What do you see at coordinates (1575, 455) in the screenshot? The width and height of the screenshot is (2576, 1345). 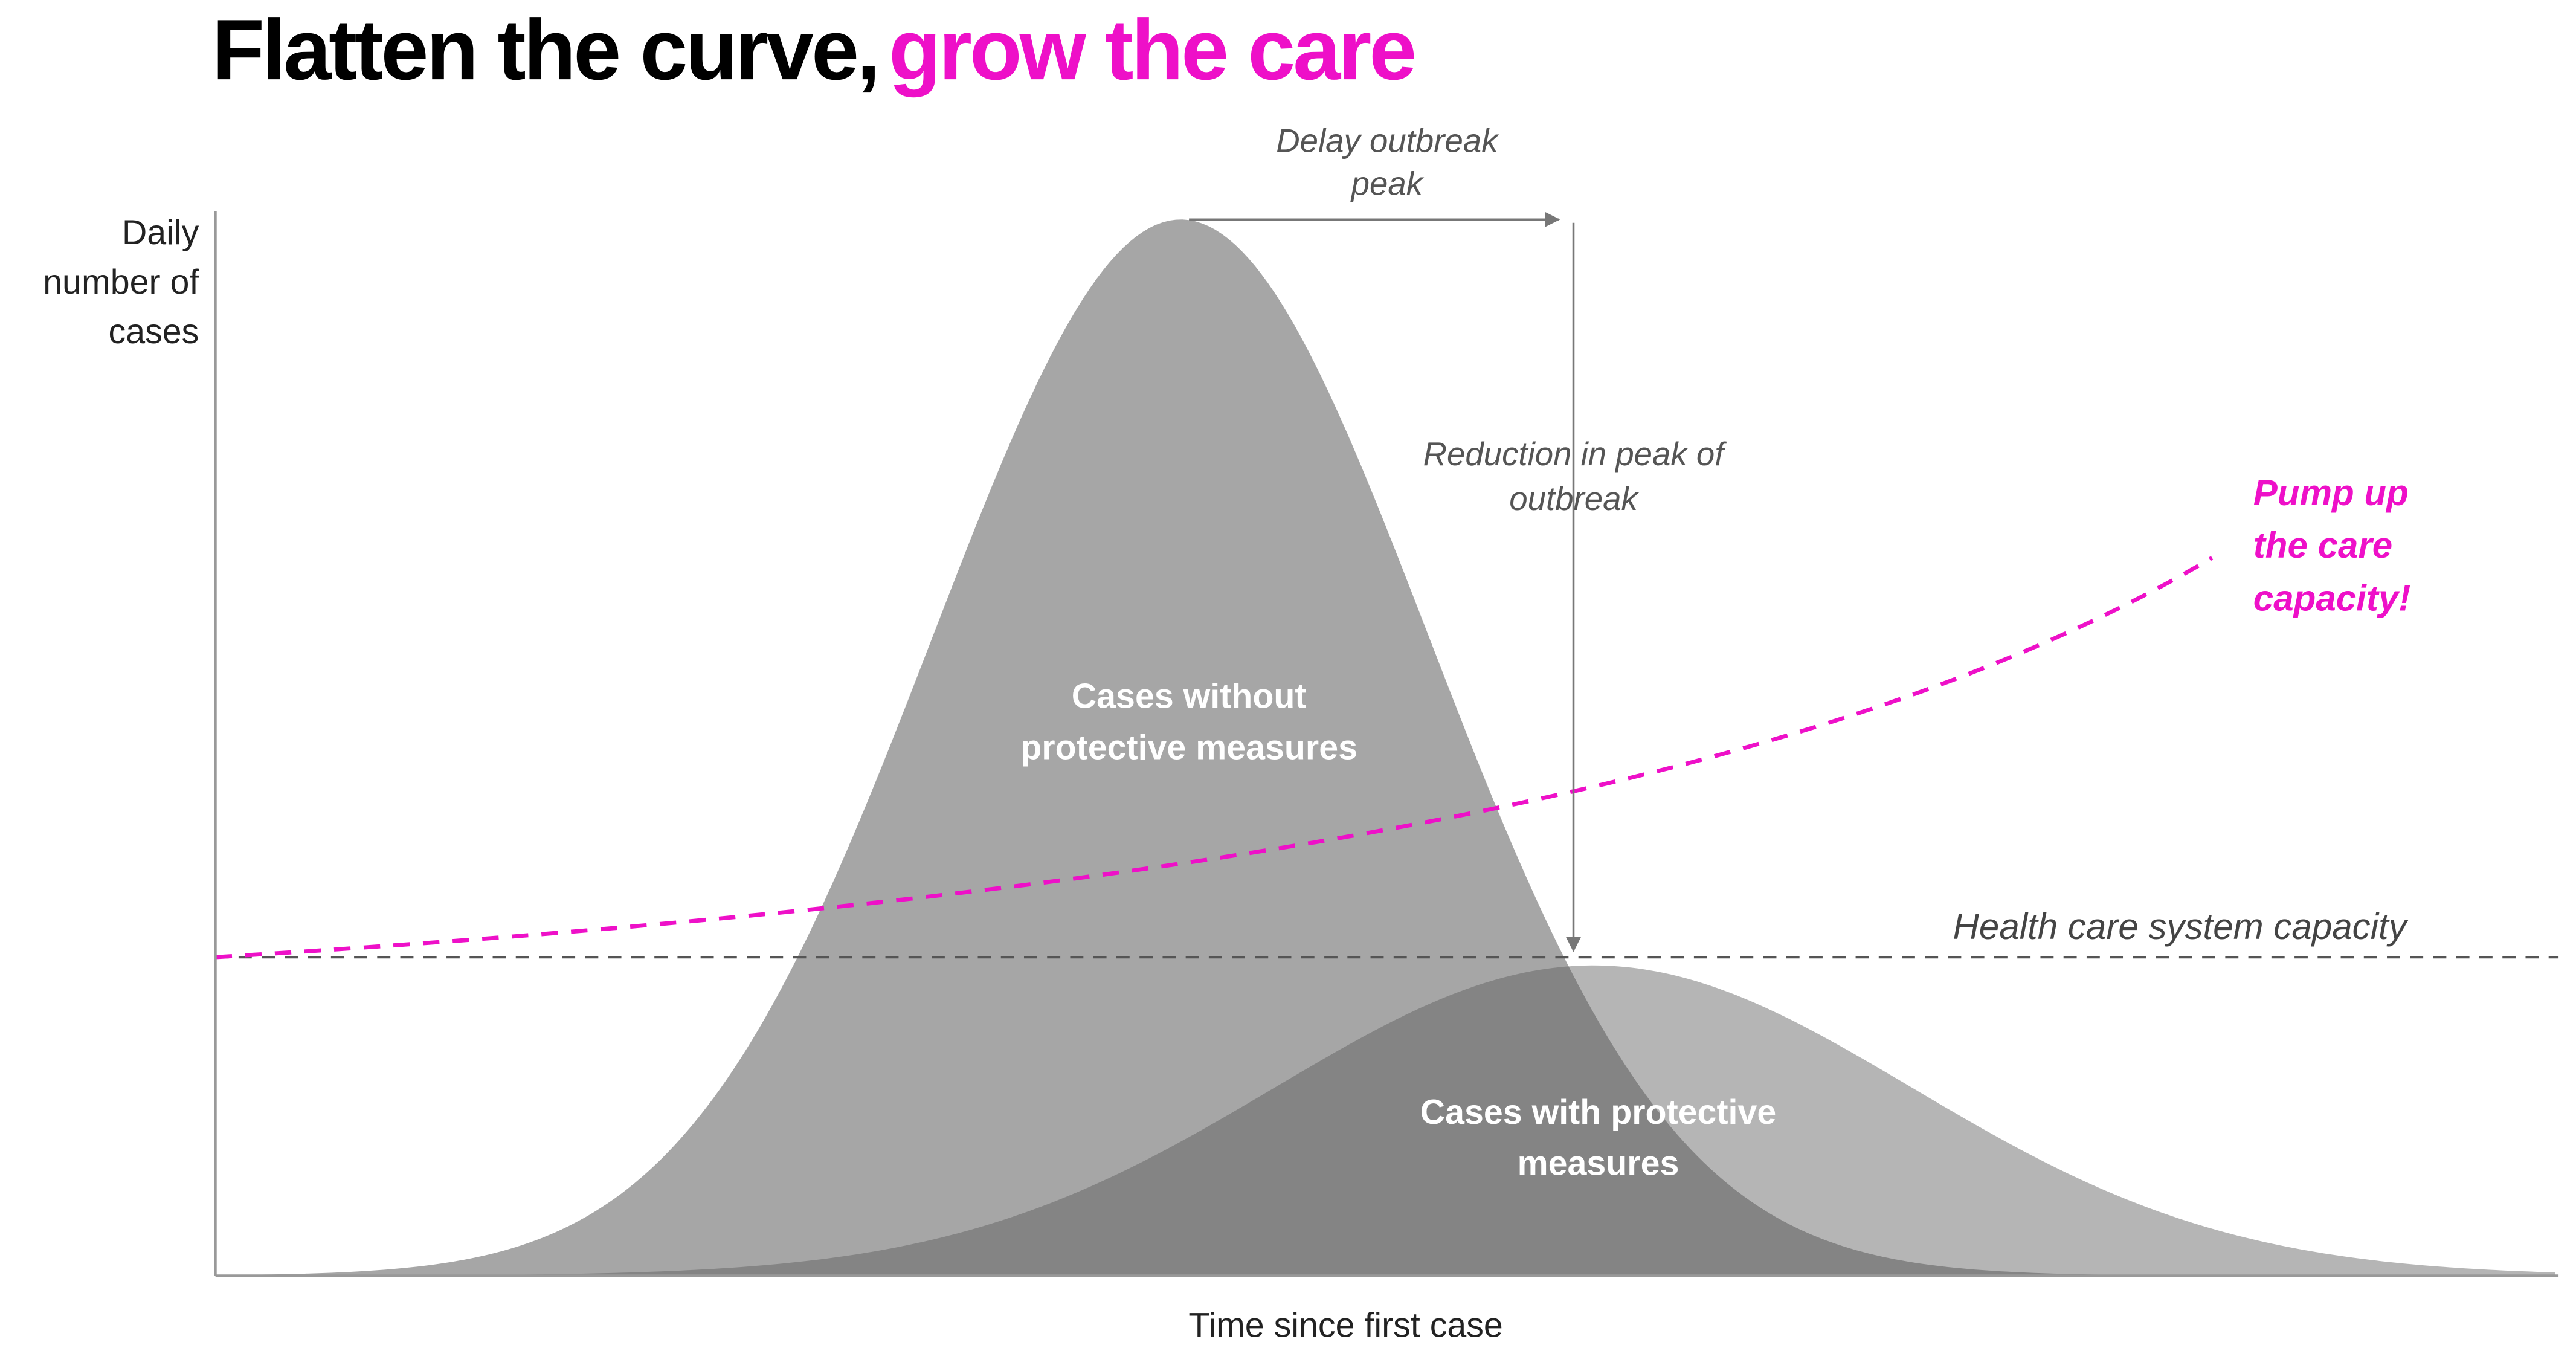 I see `reduction-label: Reduction in peak of` at bounding box center [1575, 455].